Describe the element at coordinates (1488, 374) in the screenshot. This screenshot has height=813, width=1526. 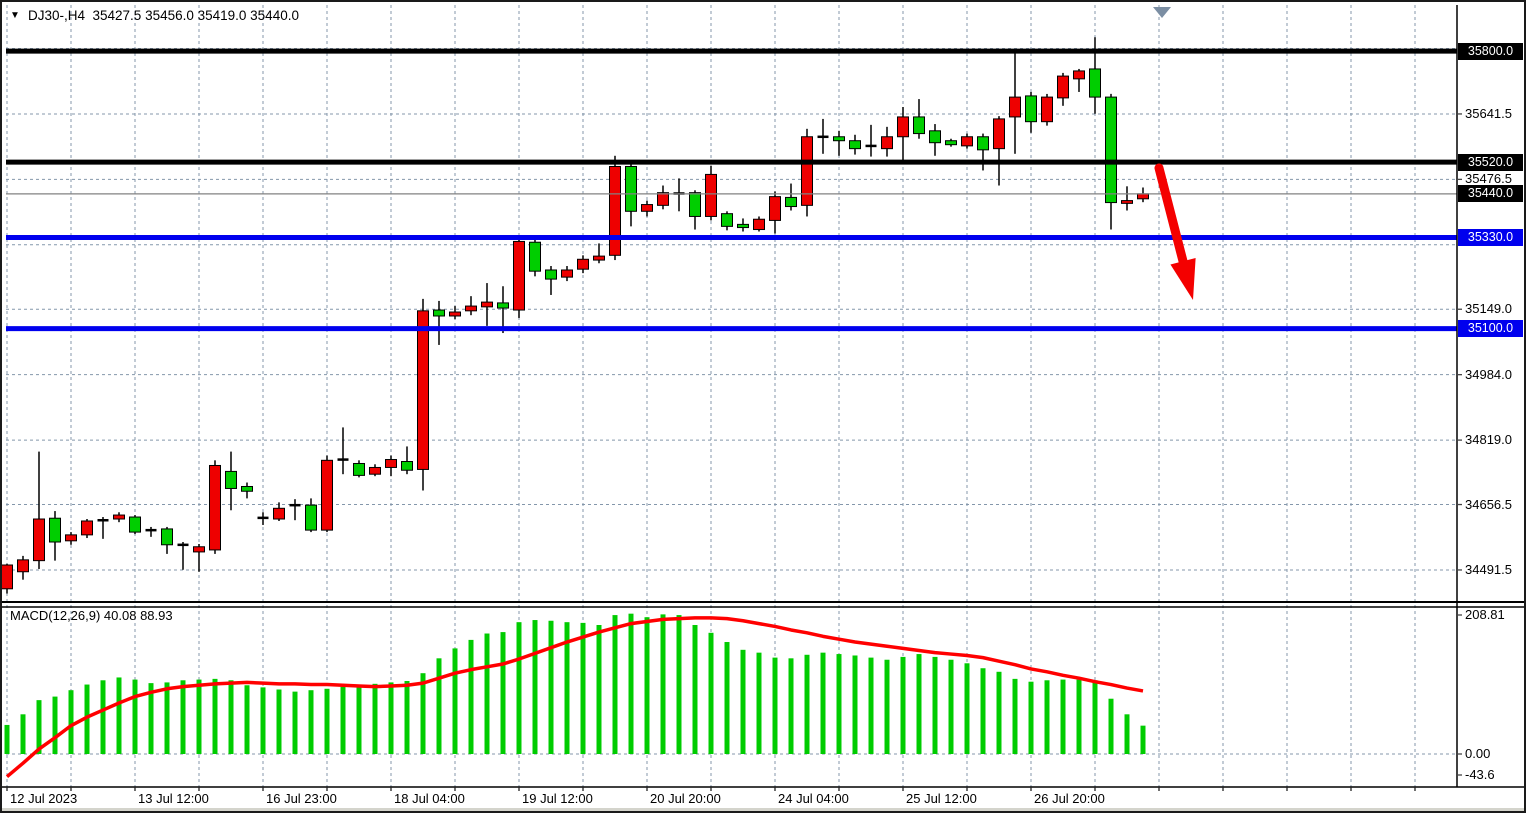
I see `price-tick-label: 34984.0` at that location.